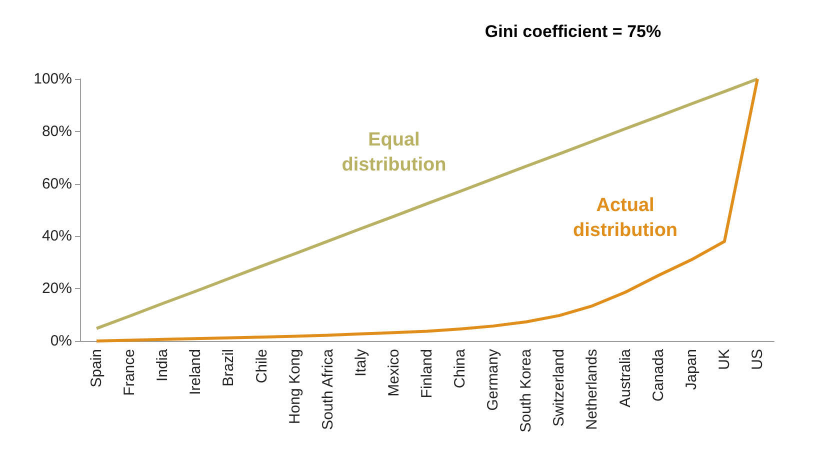 This screenshot has width=822, height=462. What do you see at coordinates (61, 341) in the screenshot?
I see `y-tick-label: 0%` at bounding box center [61, 341].